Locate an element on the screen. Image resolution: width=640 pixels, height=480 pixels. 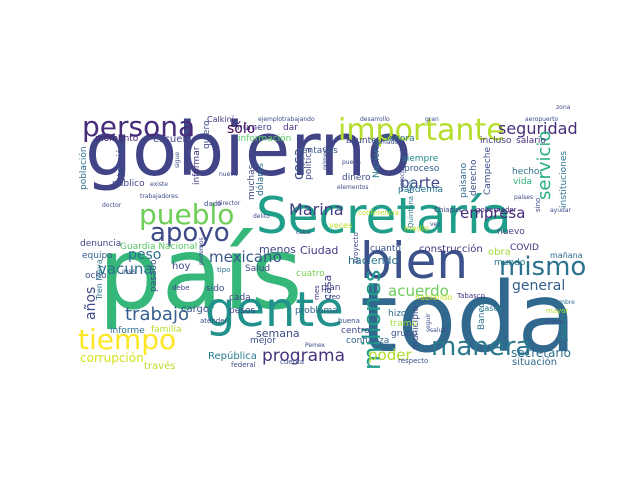
word: paisano is located at coordinates (464, 180).